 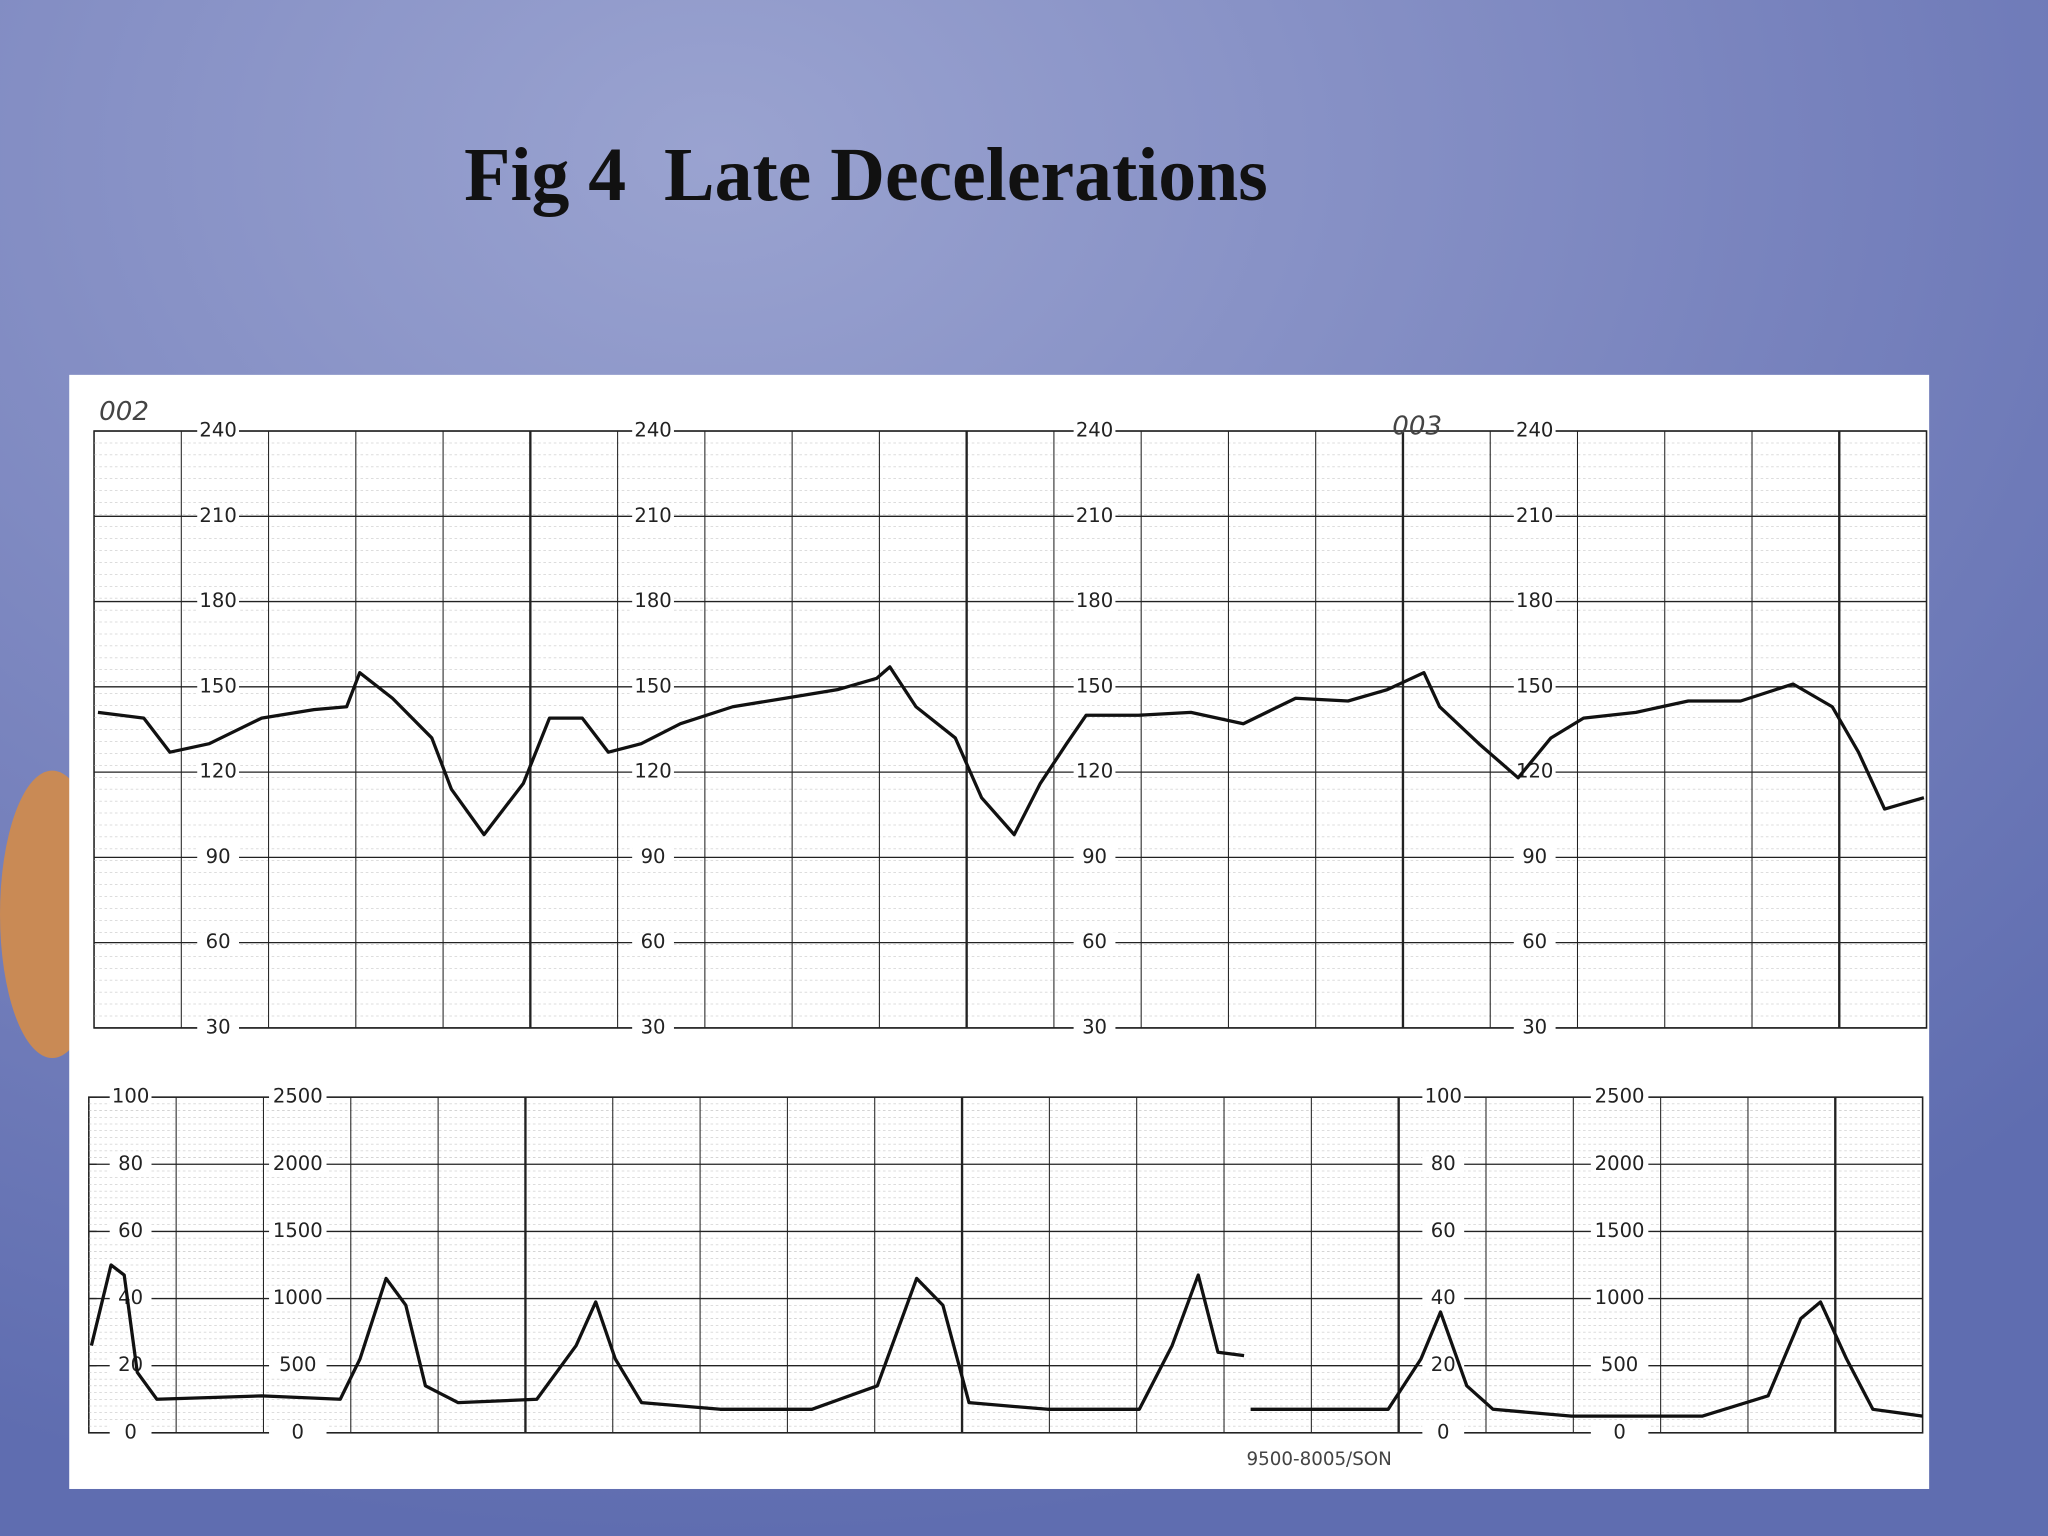 I want to click on y-tick-label: 20, so click(x=1443, y=1364).